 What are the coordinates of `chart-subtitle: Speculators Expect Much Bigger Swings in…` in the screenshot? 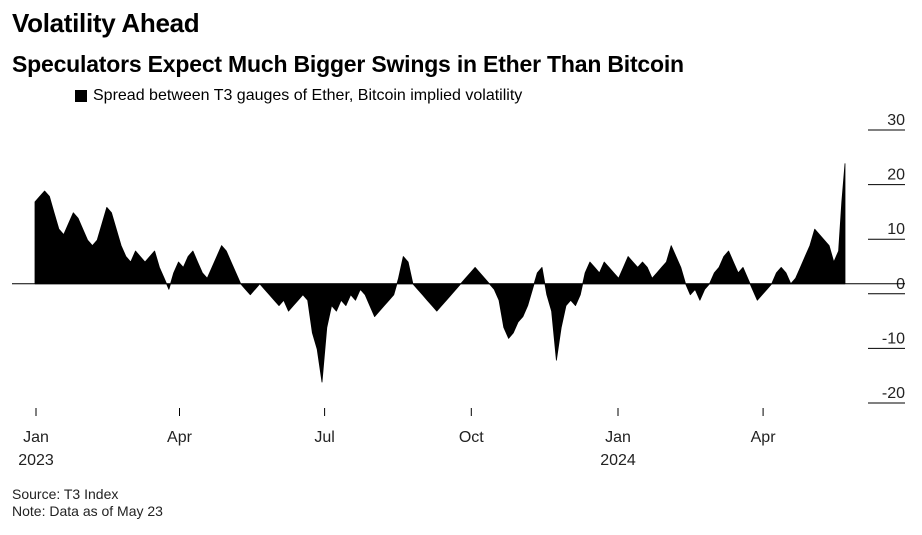 It's located at (348, 64).